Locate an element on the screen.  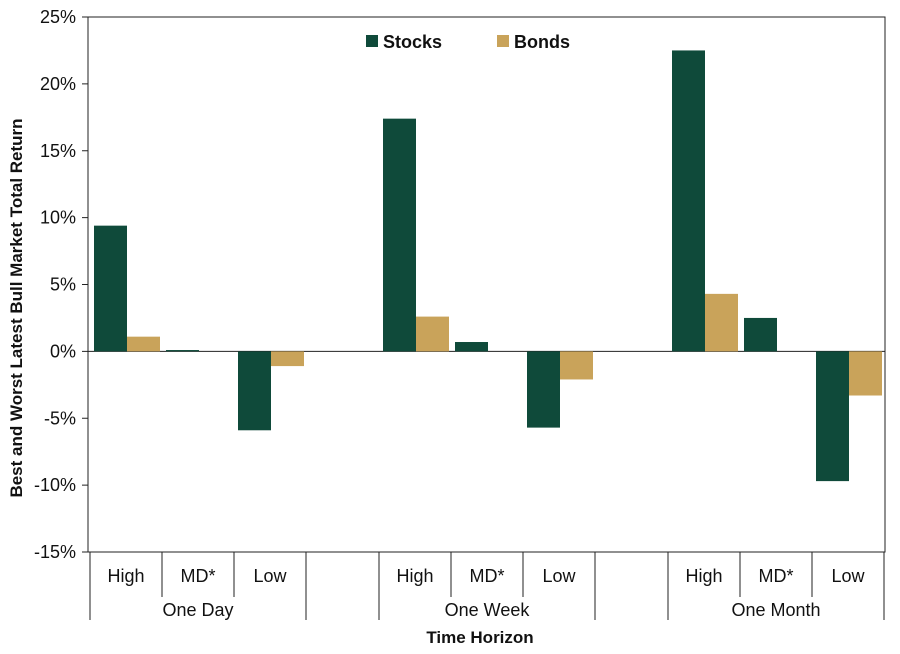
y-tick-label: -15% is located at coordinates (55, 552).